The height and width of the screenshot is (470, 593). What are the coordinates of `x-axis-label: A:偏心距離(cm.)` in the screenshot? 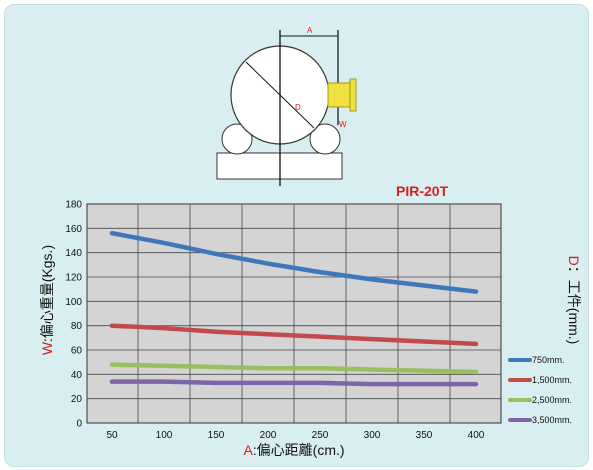 It's located at (293, 450).